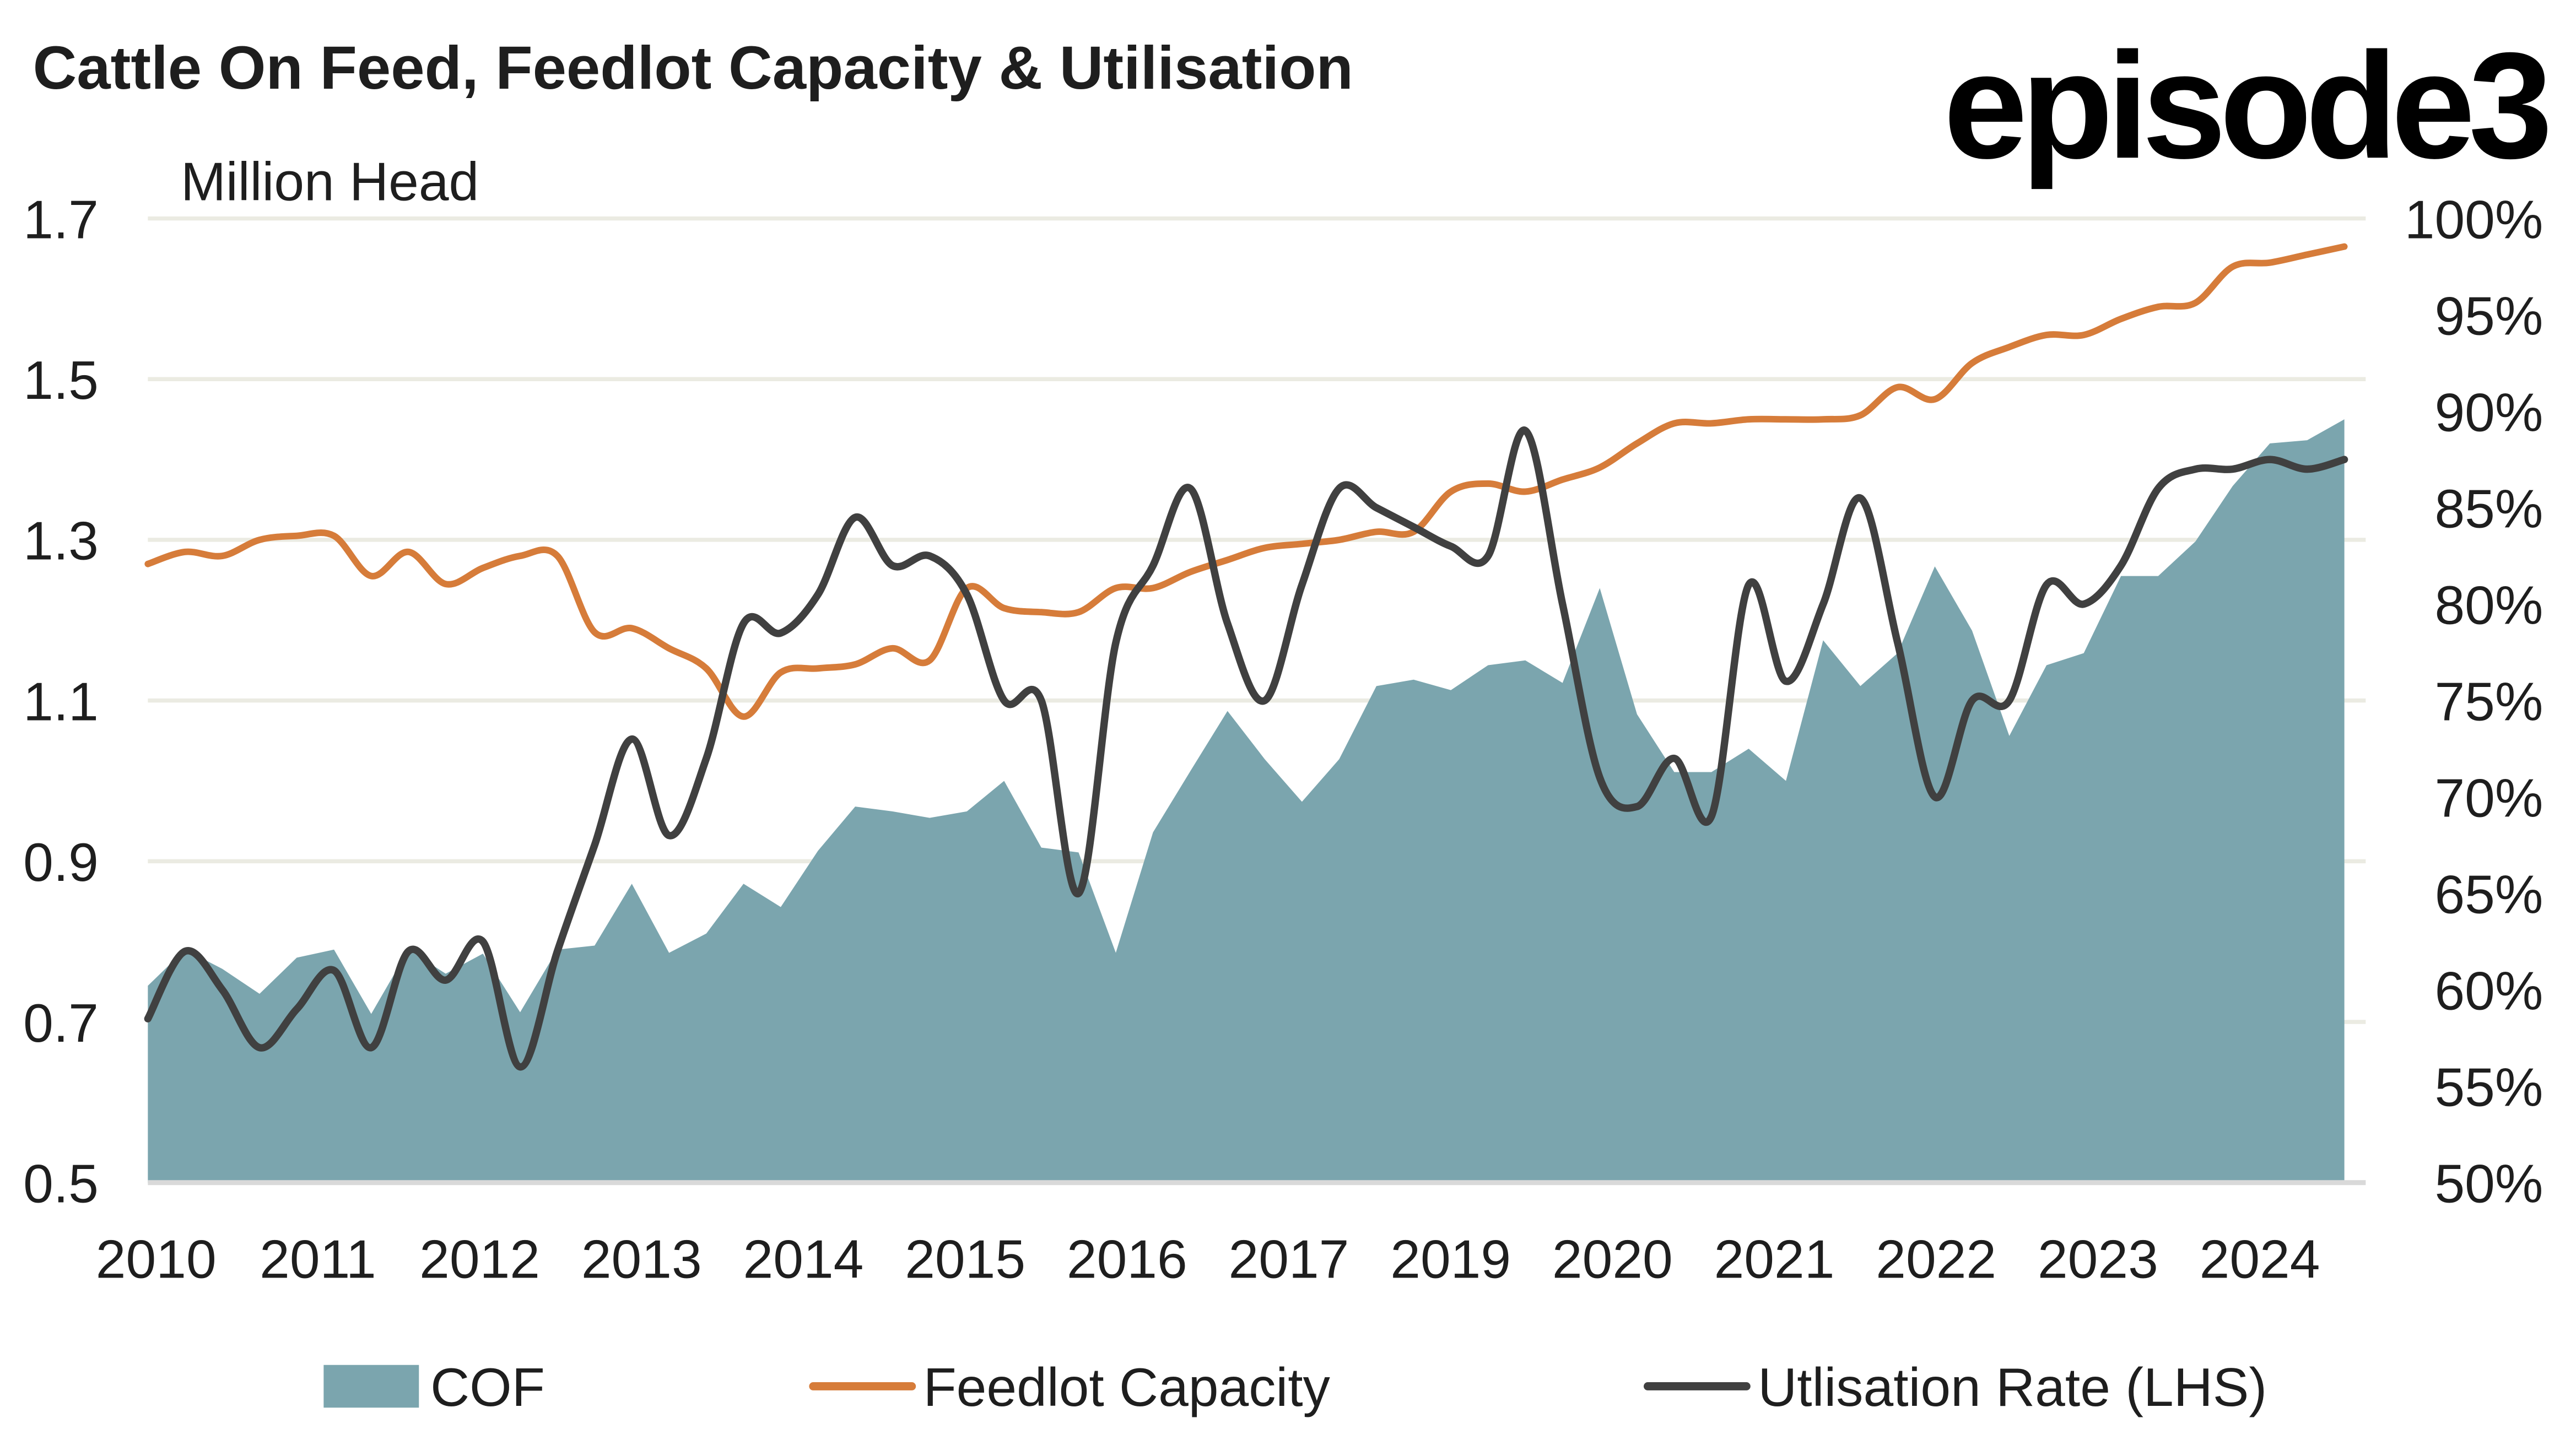 This screenshot has width=2576, height=1429. I want to click on y-tick-label-right: 60%, so click(2488, 990).